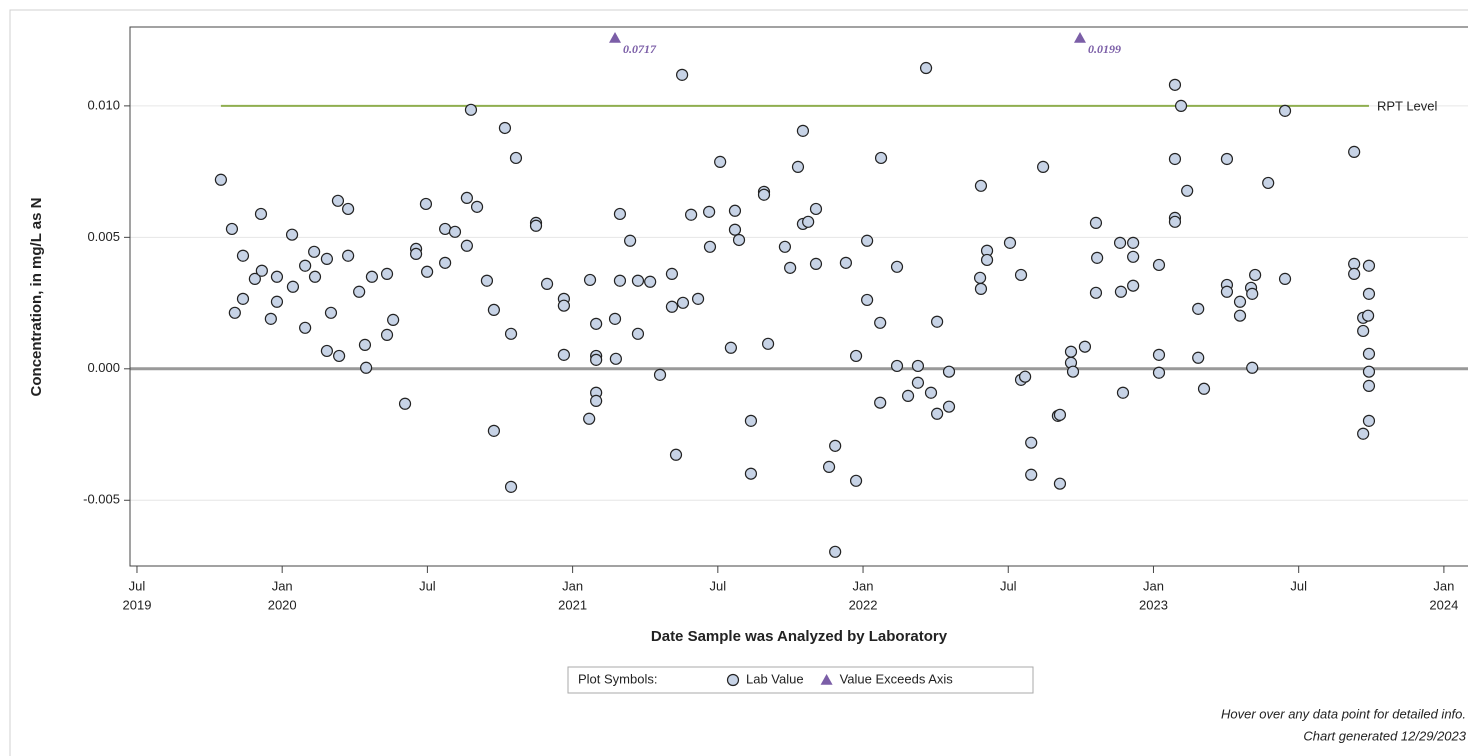 The image size is (1468, 756). Describe the element at coordinates (103, 367) in the screenshot. I see `y-tick-label: 0.000` at that location.